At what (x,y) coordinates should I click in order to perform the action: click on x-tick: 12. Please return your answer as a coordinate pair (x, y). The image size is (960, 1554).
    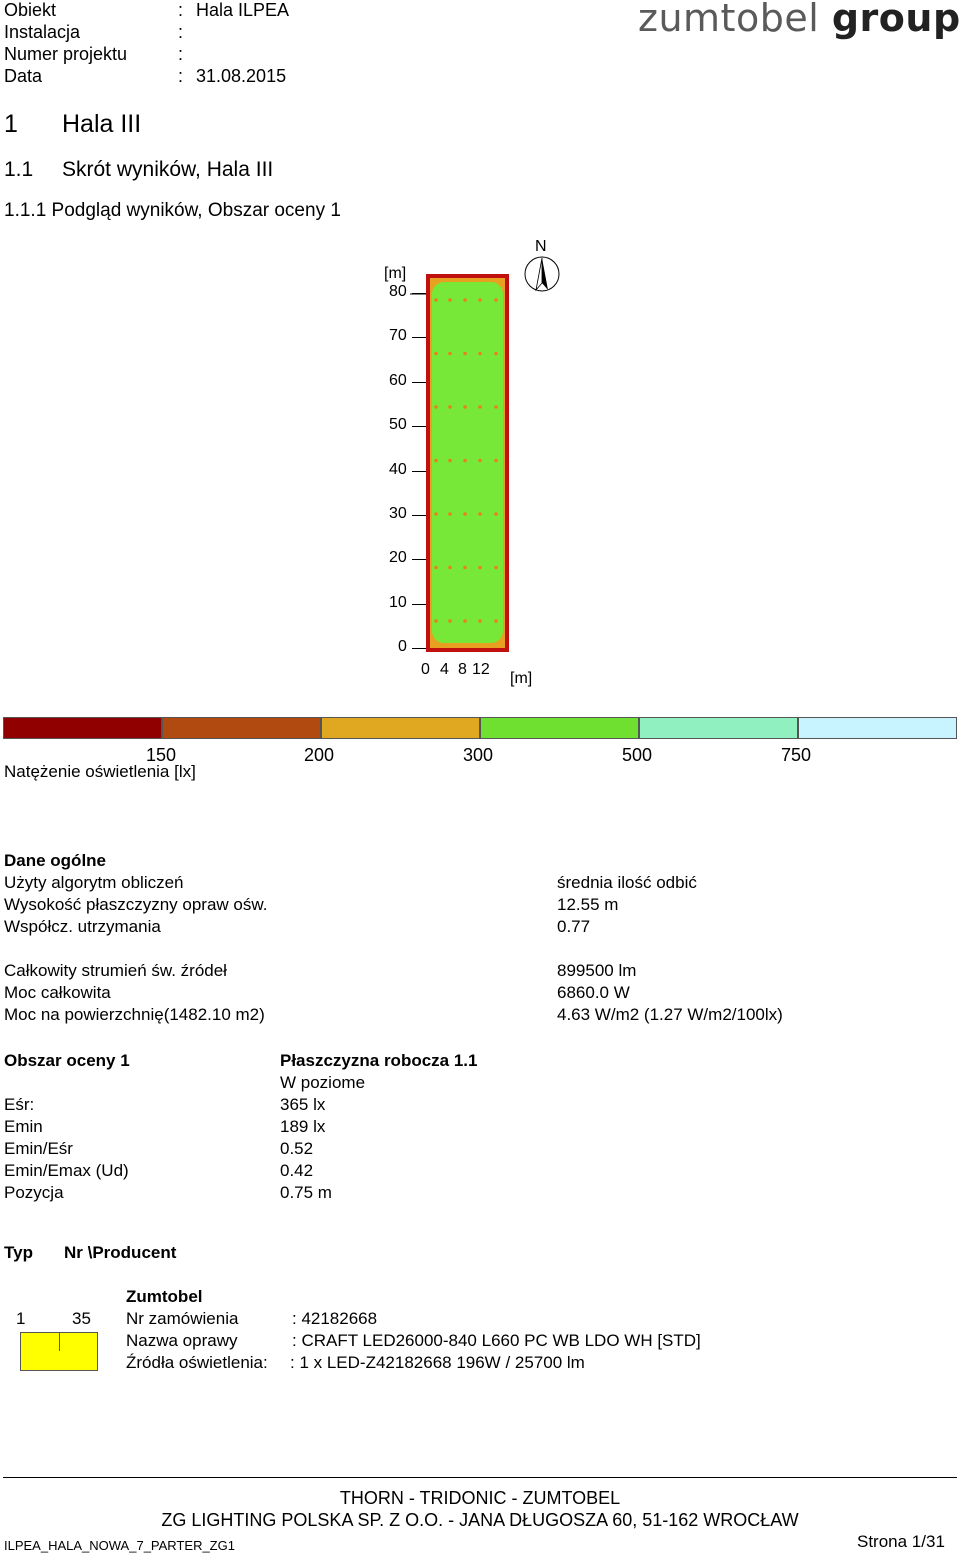
    Looking at the image, I should click on (481, 669).